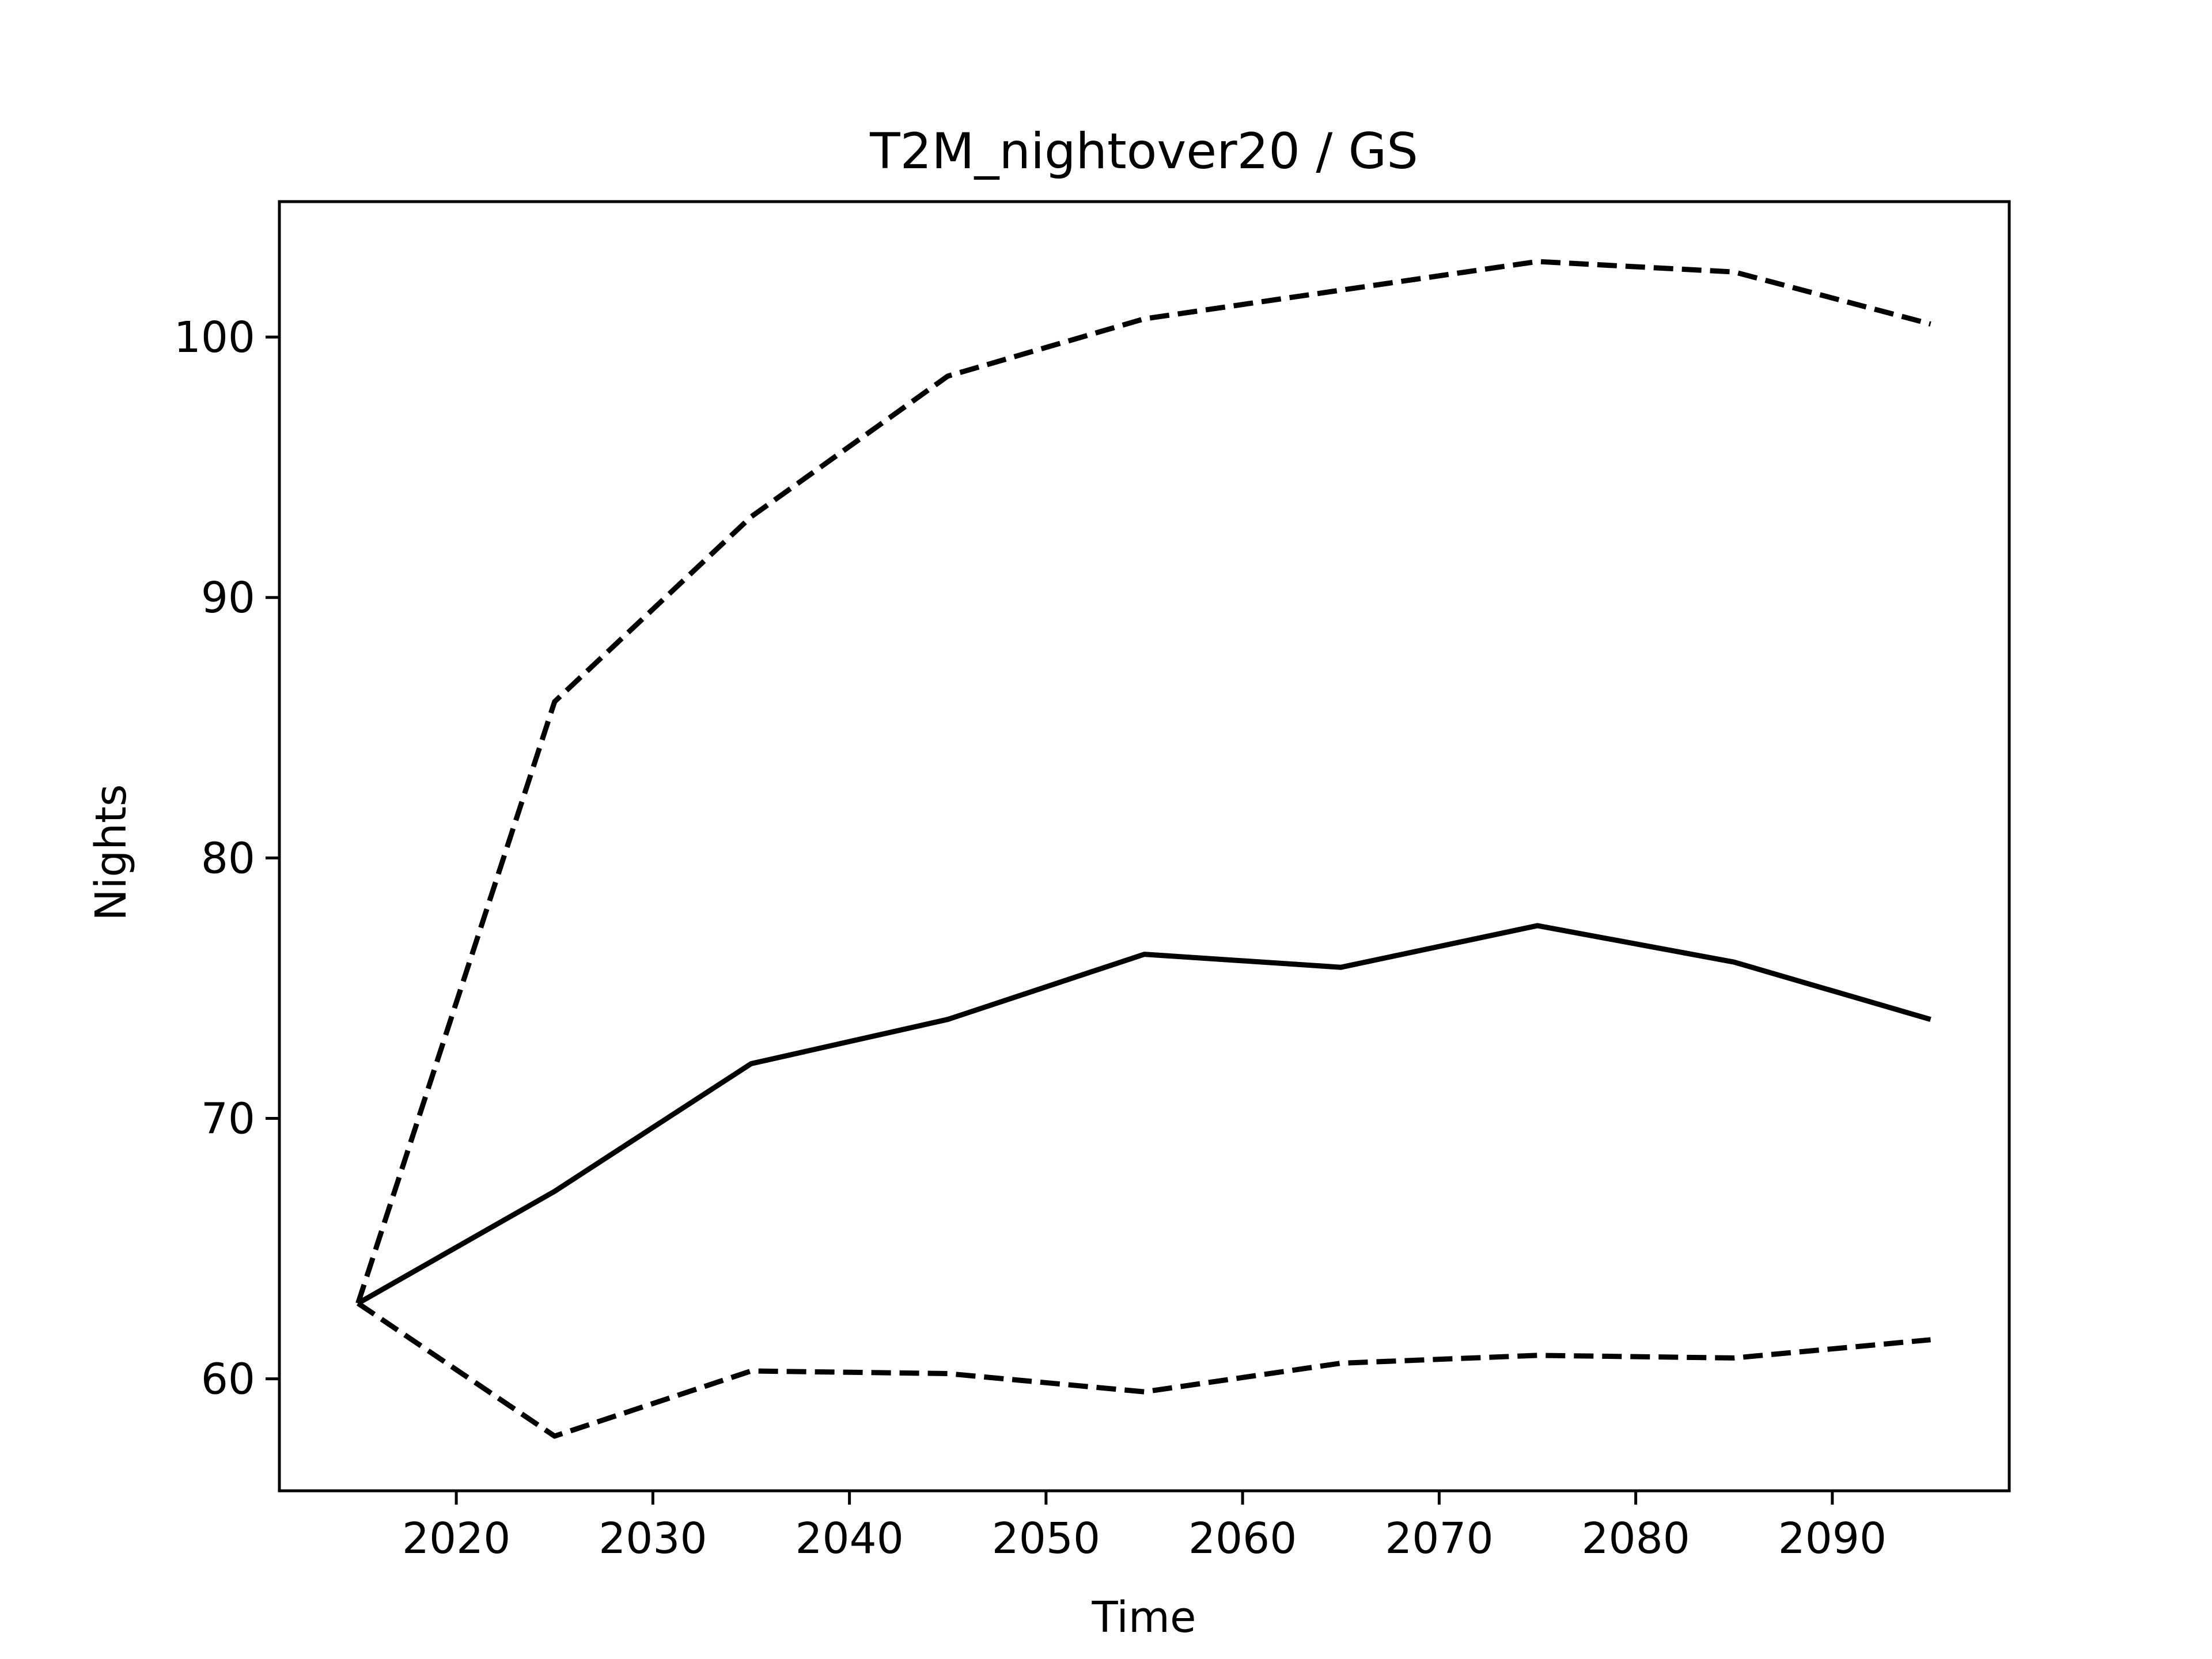 This screenshot has width=2212, height=1659. What do you see at coordinates (1242, 1538) in the screenshot?
I see `x-tick-label: 2060` at bounding box center [1242, 1538].